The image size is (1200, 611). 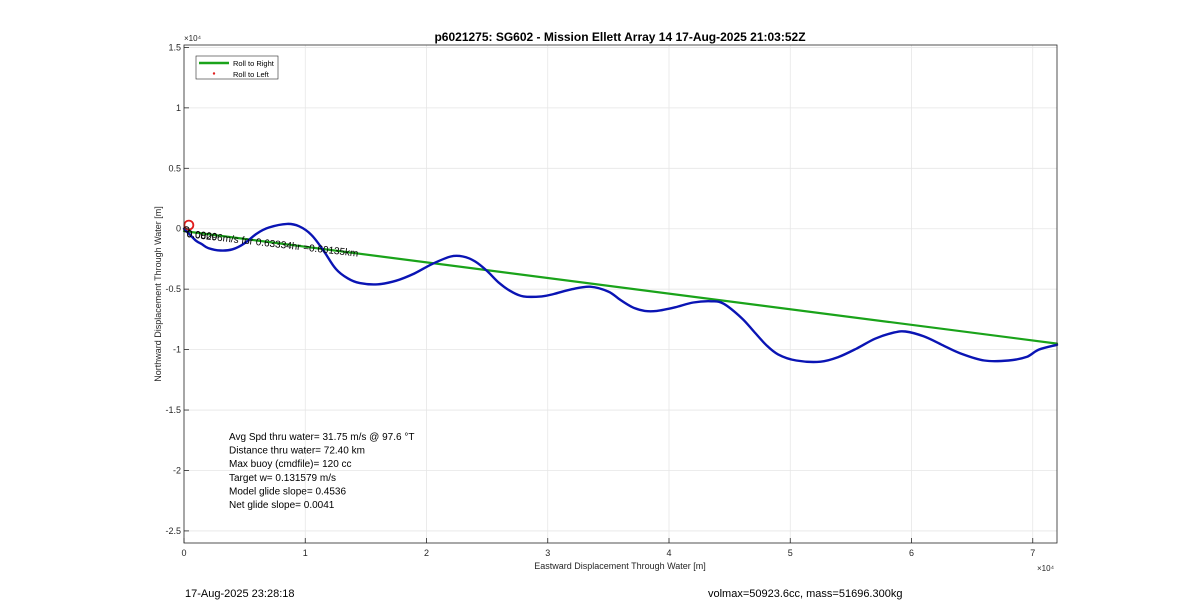 I want to click on y-axis-ticks: 1.5 1 0.5 0 -0.5 -1 -1.5 -2 -2.5, so click(x=177, y=289).